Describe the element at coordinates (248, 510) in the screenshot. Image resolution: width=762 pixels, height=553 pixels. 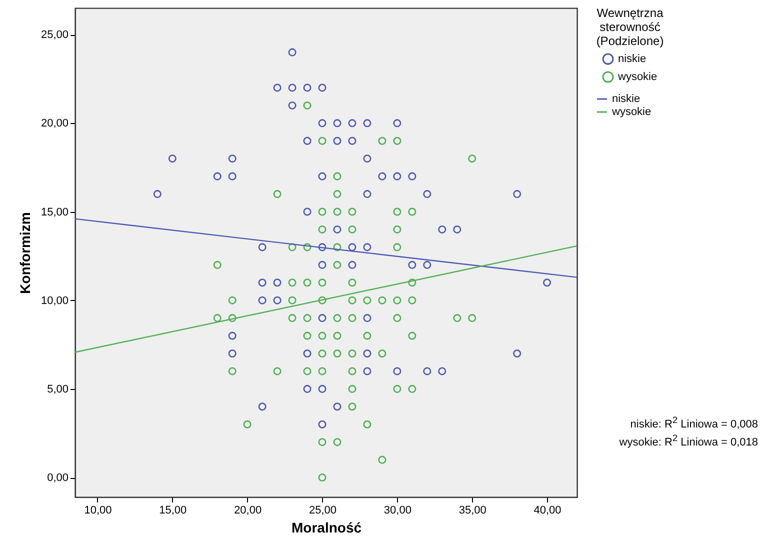
I see `x-tick-label: 20,00` at that location.